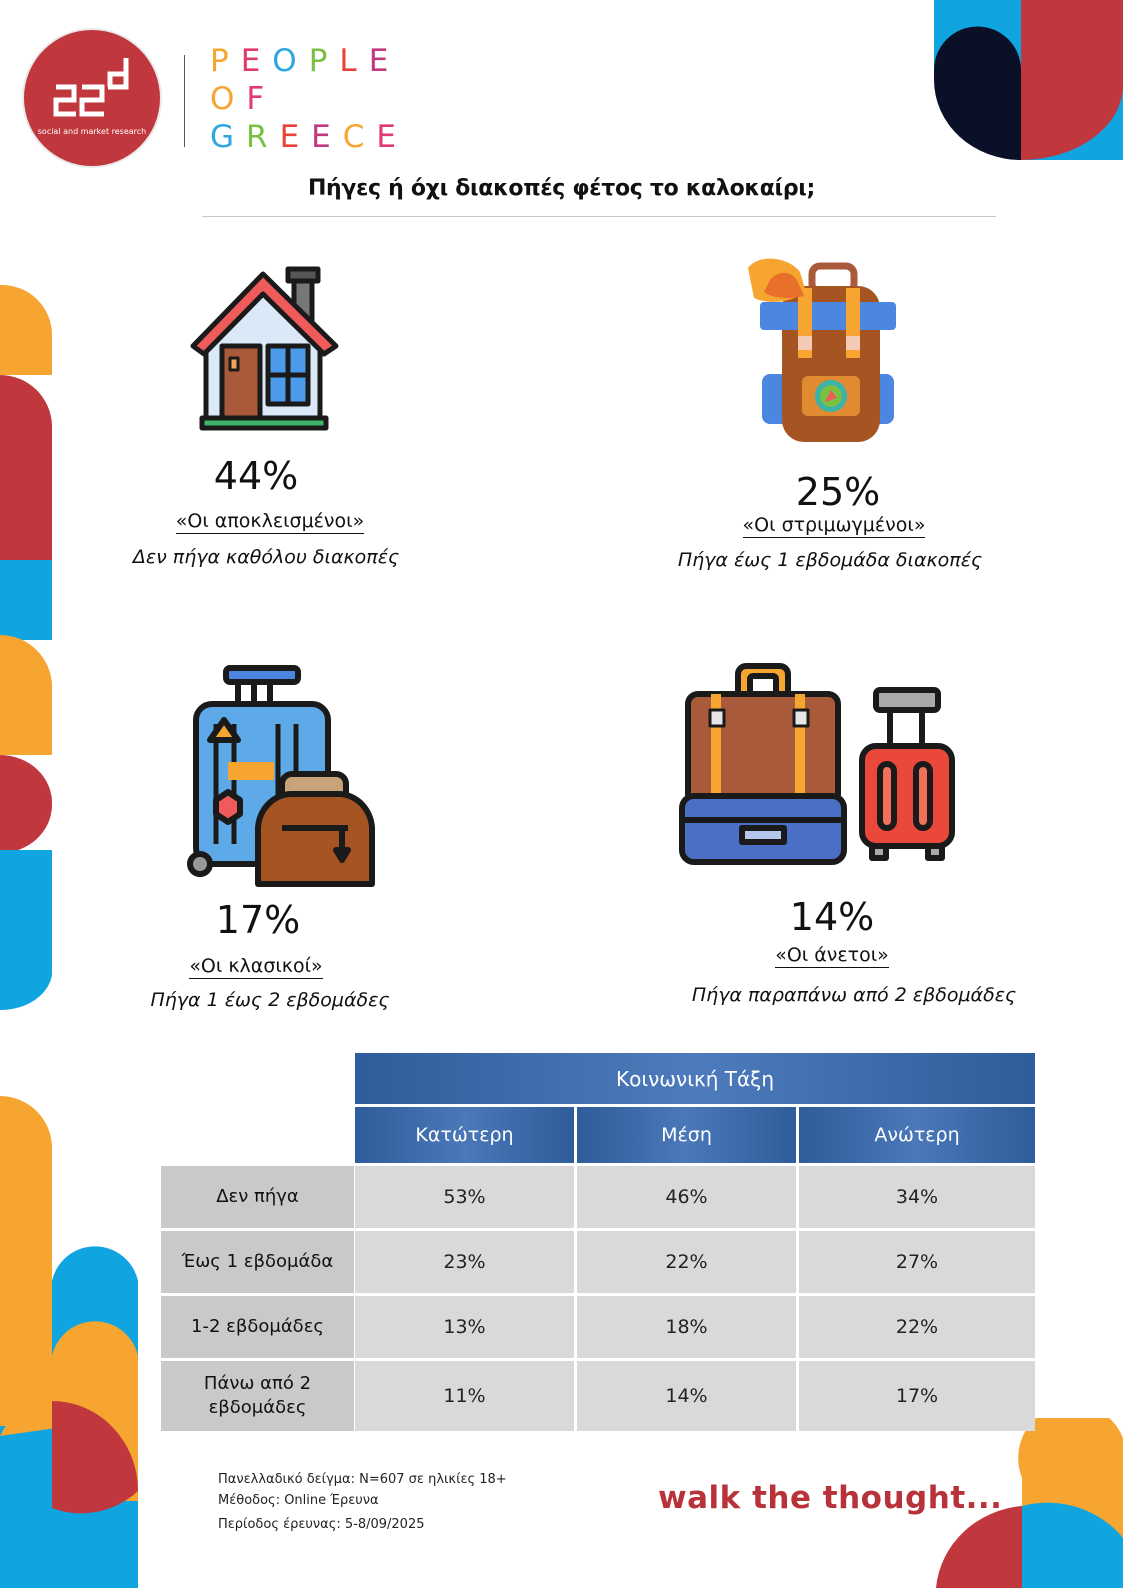 The width and height of the screenshot is (1123, 1588). Describe the element at coordinates (917, 1135) in the screenshot. I see `column-header-upper: Ανώτερη` at that location.